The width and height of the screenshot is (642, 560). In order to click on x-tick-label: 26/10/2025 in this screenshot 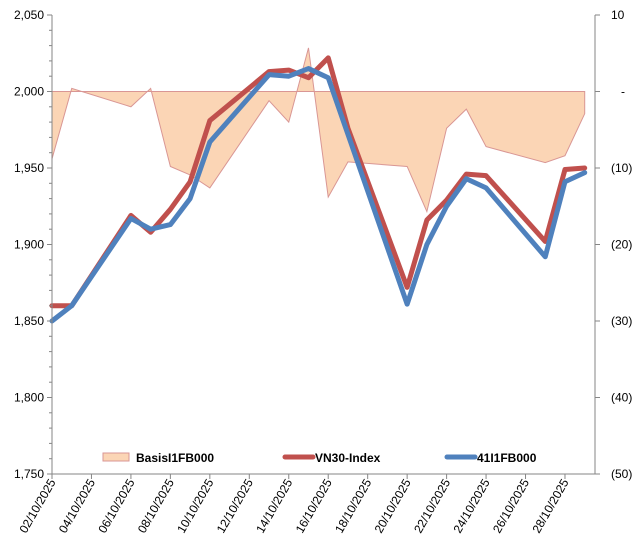, I will do `click(511, 505)`.